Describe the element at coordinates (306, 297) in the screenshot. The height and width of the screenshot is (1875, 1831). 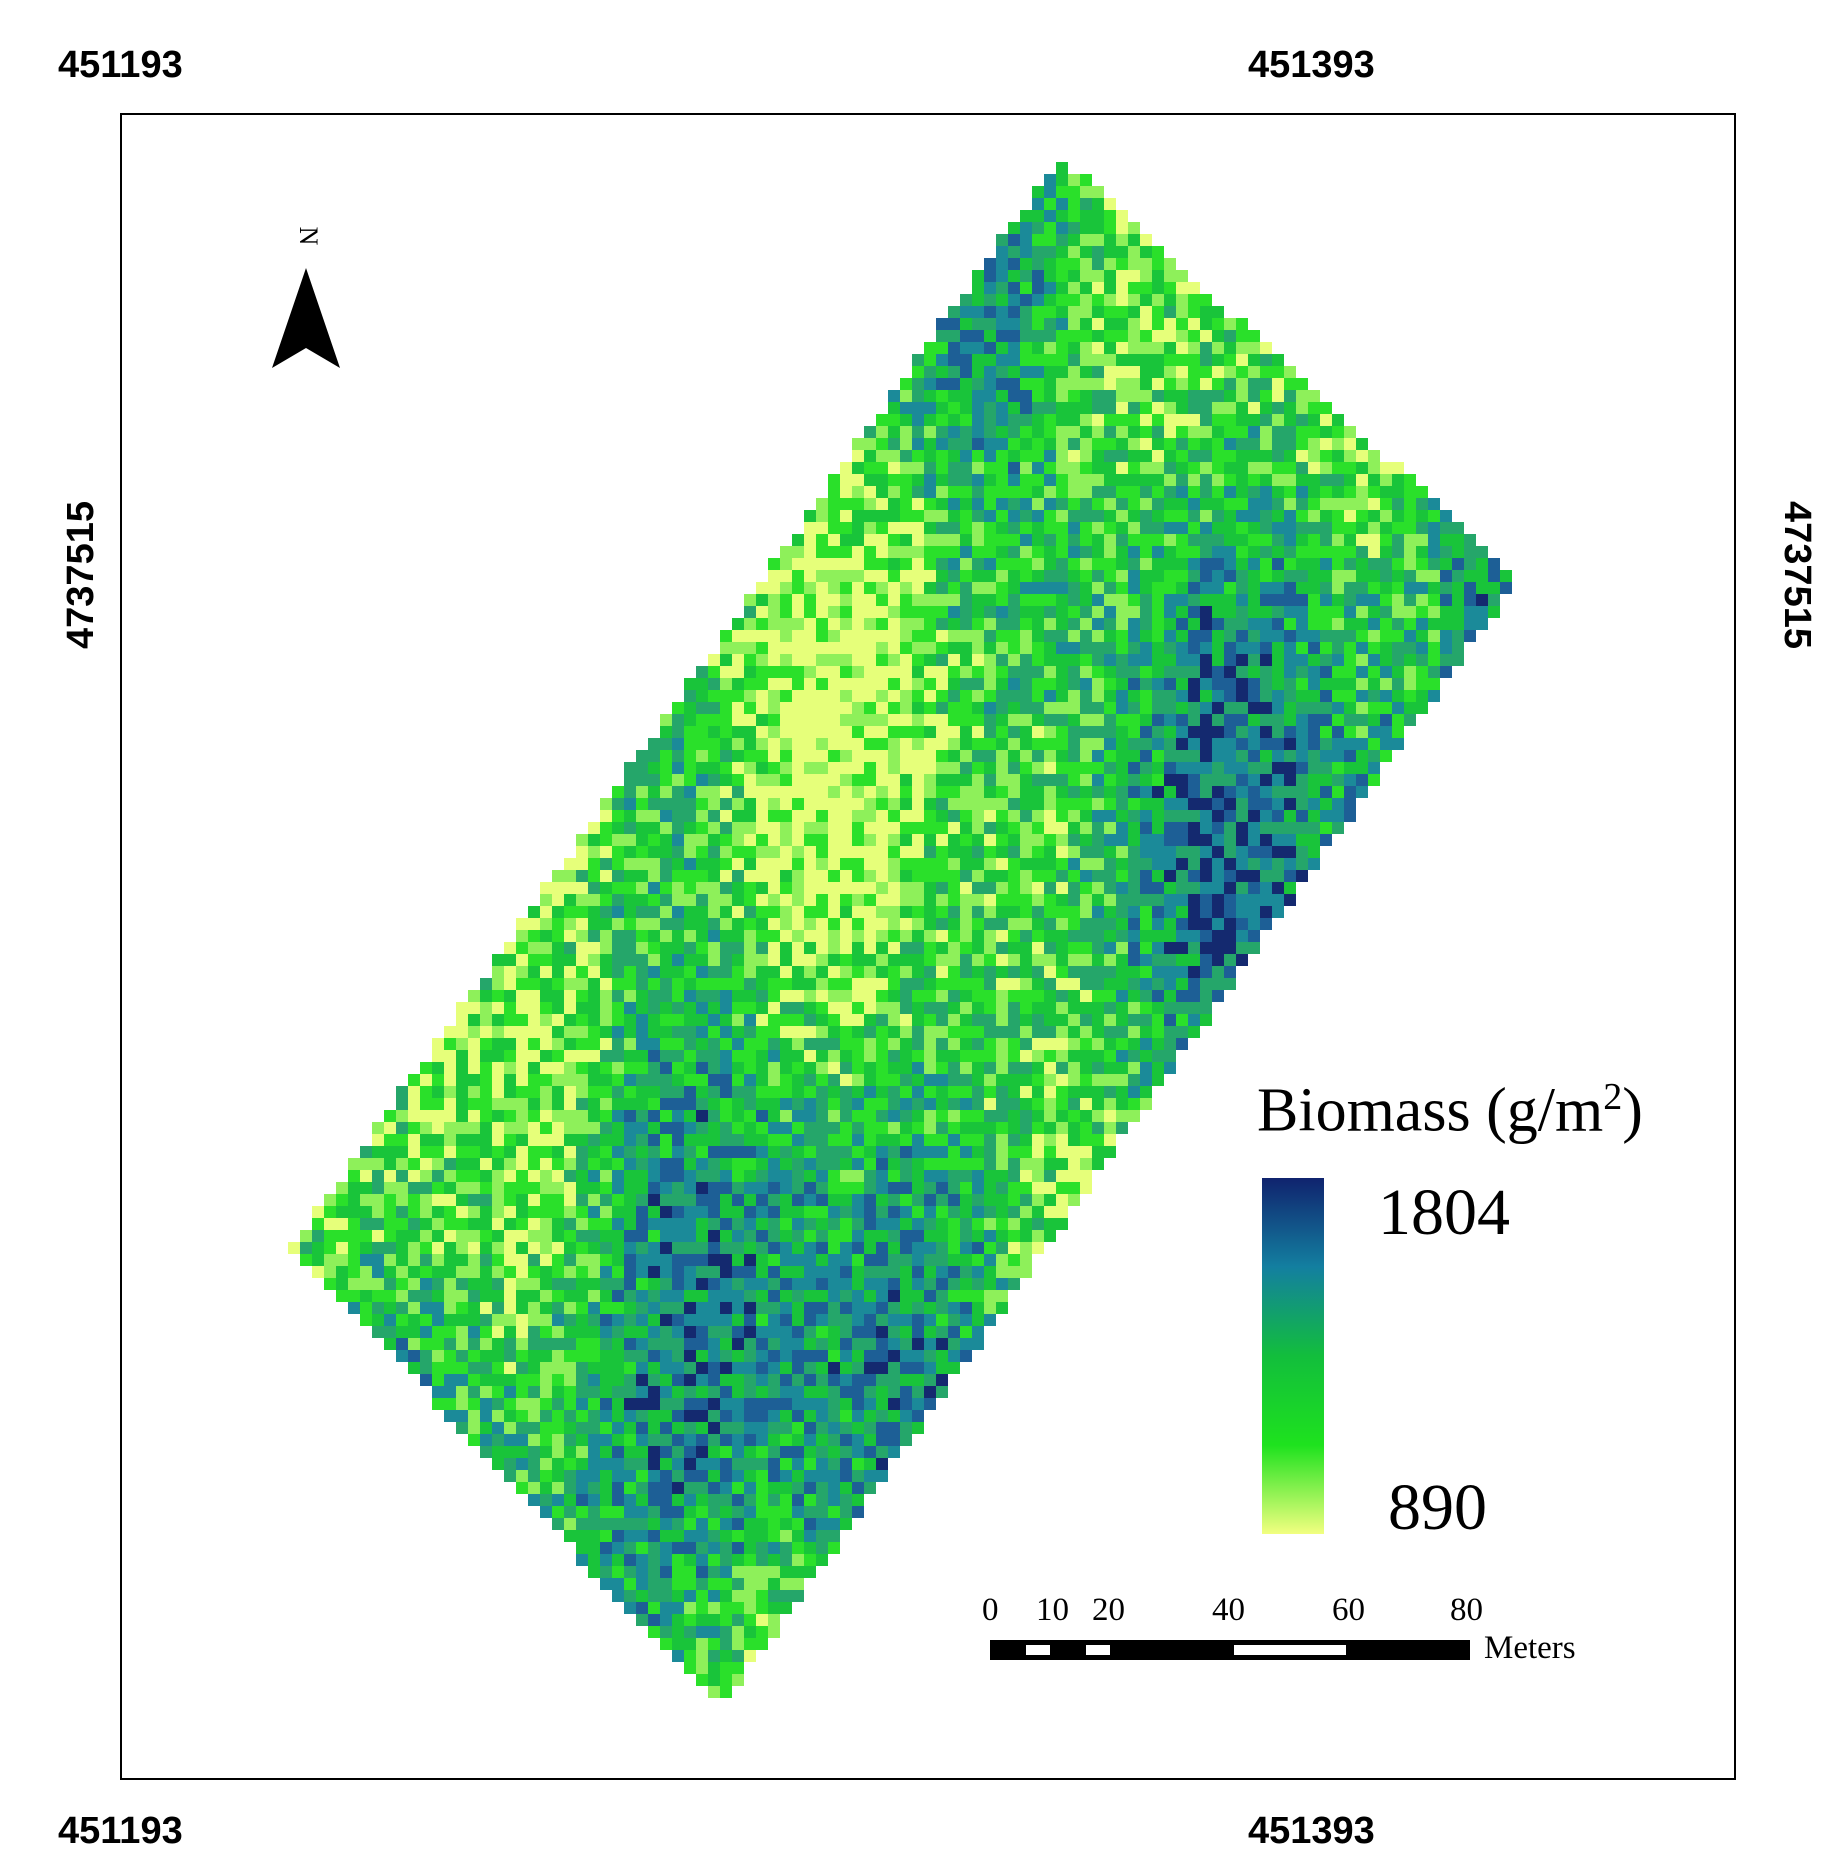
I see `north-arrow-icon: N` at that location.